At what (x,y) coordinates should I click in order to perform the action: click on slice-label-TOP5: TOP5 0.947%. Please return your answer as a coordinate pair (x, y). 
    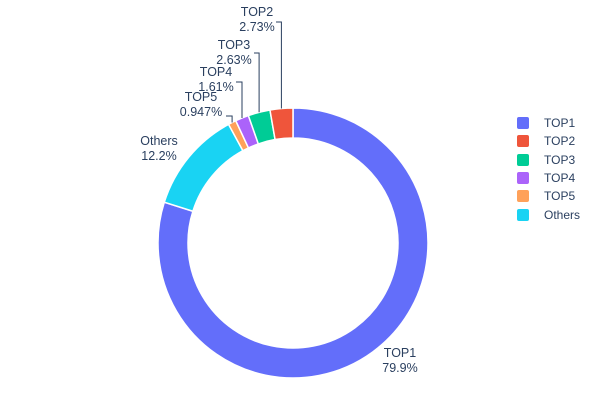
    Looking at the image, I should click on (201, 105).